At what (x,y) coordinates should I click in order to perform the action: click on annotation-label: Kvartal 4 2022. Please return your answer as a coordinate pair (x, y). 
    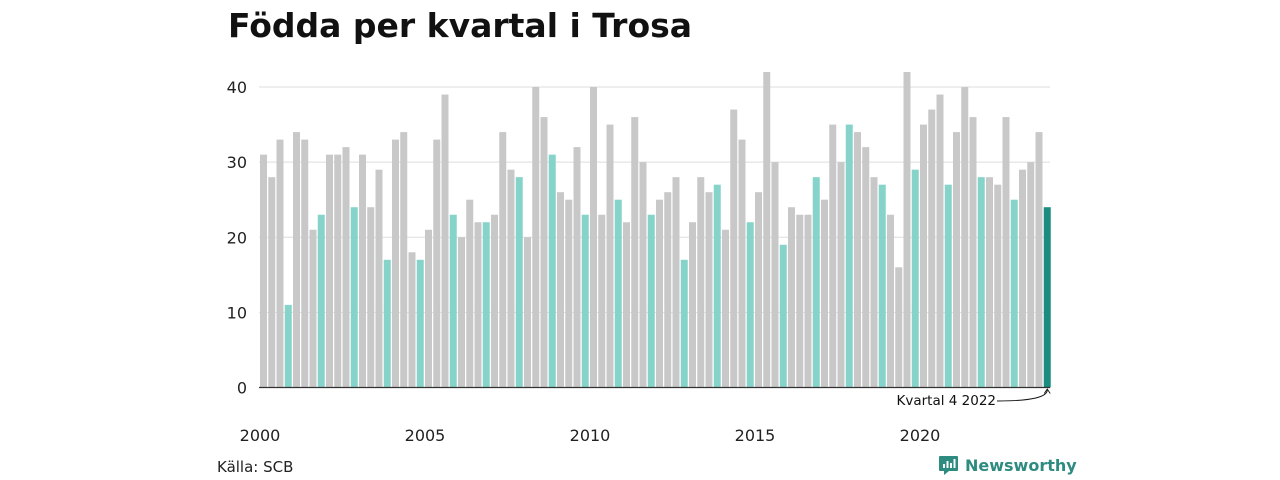
    Looking at the image, I should click on (946, 401).